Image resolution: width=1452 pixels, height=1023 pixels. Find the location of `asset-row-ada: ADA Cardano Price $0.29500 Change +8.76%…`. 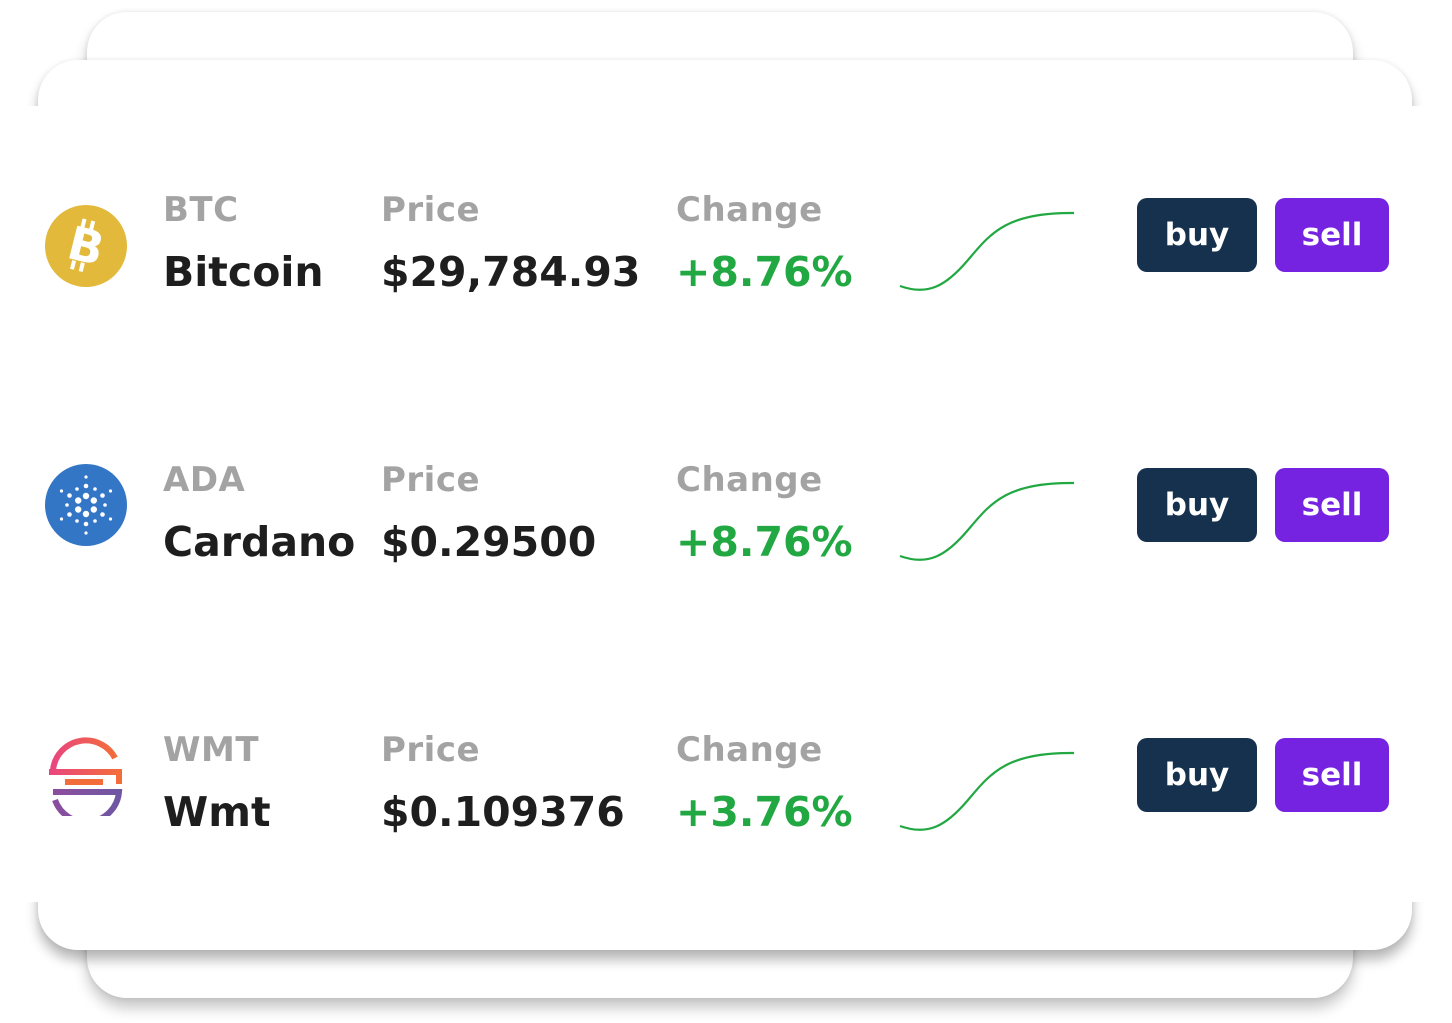

asset-row-ada: ADA Cardano Price $0.29500 Change +8.76%… is located at coordinates (726, 520).